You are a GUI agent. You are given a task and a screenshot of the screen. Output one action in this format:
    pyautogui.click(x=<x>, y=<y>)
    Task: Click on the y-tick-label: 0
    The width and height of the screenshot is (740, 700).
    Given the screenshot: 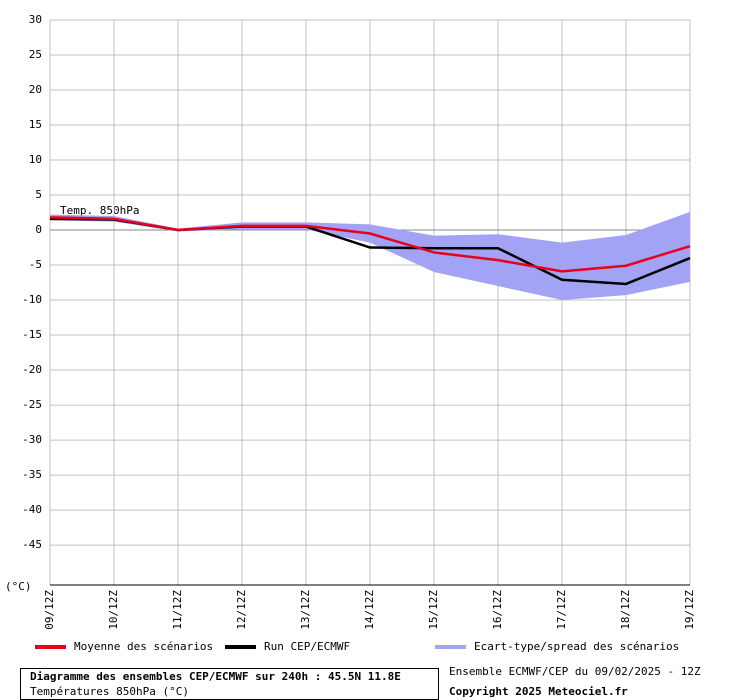 What is the action you would take?
    pyautogui.click(x=38, y=229)
    